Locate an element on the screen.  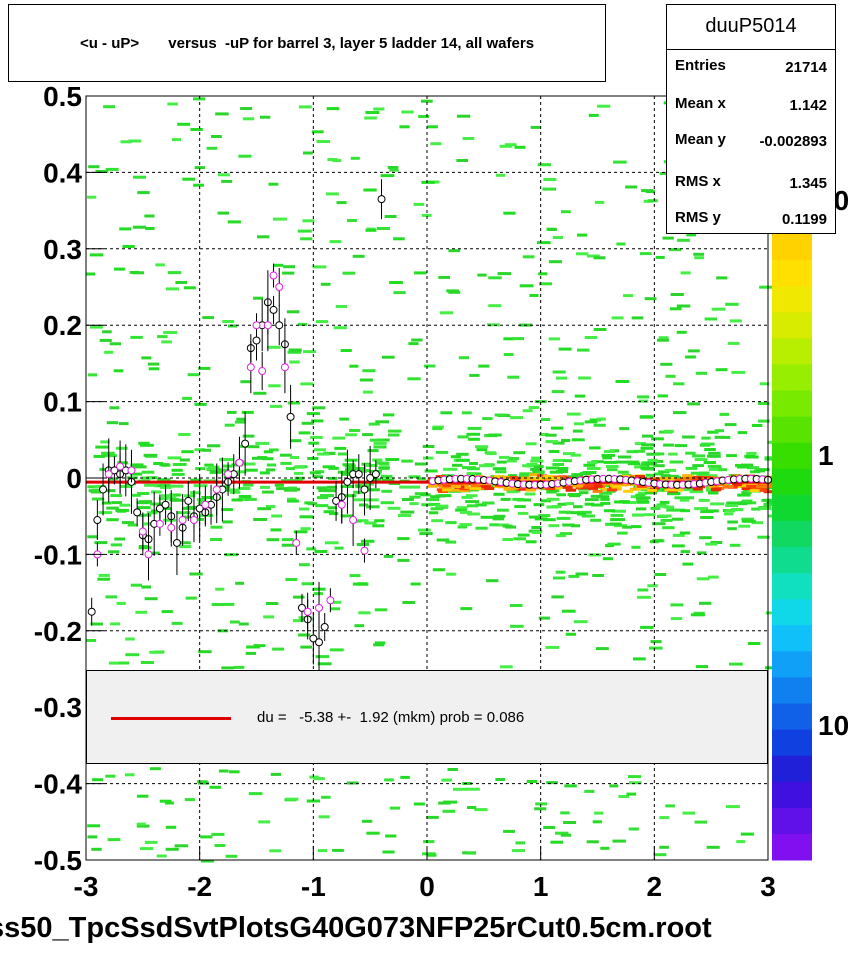
y-tick-label: -0.2 is located at coordinates (58, 631).